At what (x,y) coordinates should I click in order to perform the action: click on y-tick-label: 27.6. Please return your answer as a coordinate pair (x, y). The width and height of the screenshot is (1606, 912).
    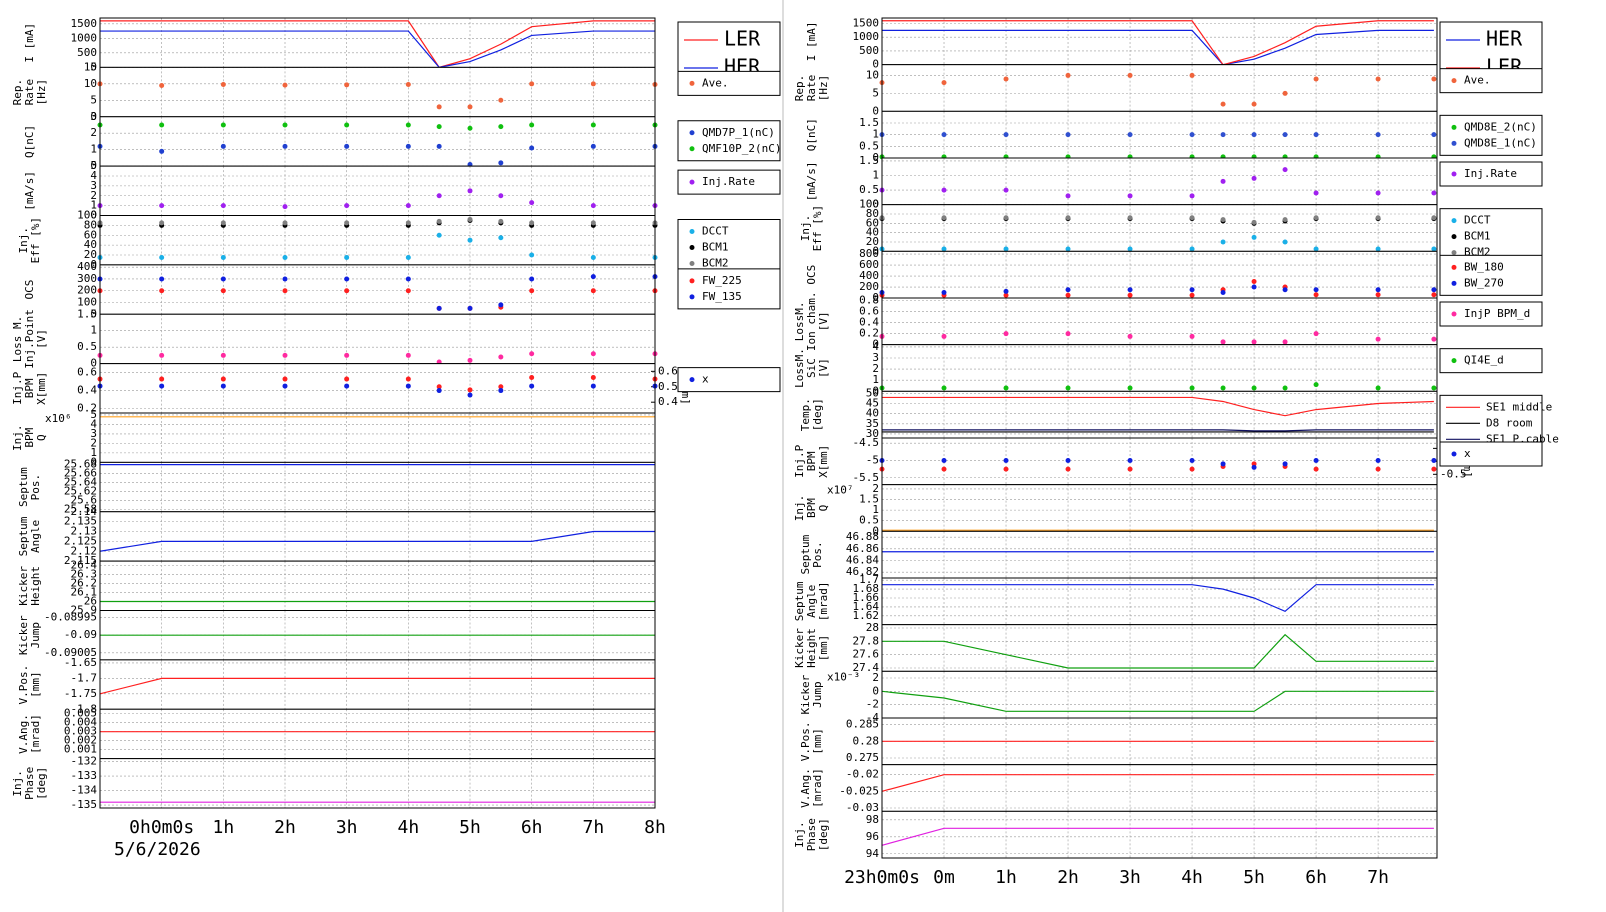
    Looking at the image, I should click on (866, 654).